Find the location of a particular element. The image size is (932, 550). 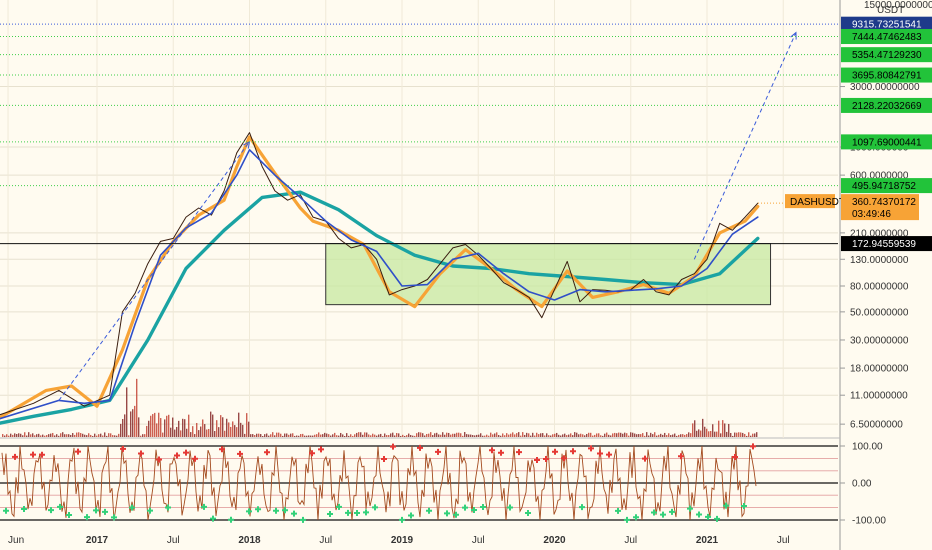

price-tick-label: 6.50000000 is located at coordinates (876, 425).